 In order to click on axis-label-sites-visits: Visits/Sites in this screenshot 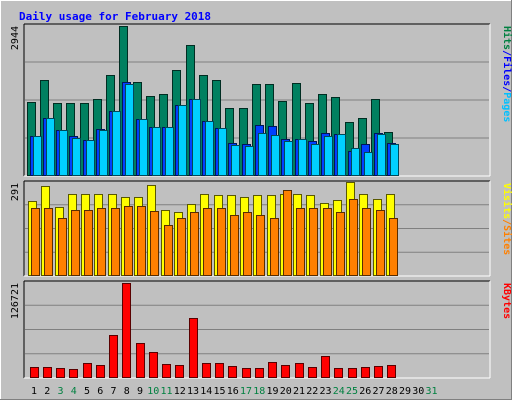, I will do `click(506, 219)`.